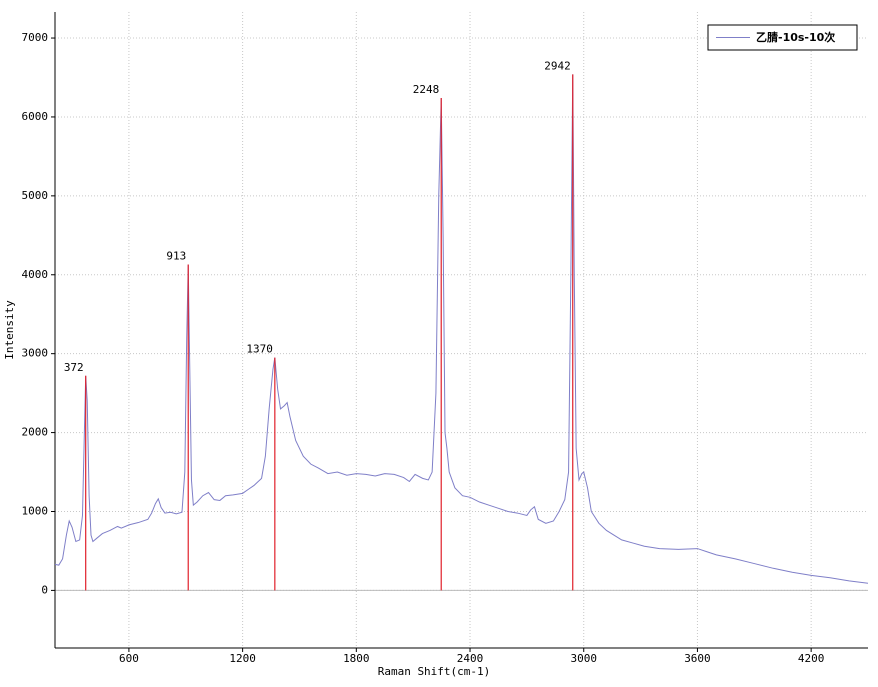 The width and height of the screenshot is (878, 687). I want to click on y-tick-label: 5000, so click(35, 195).